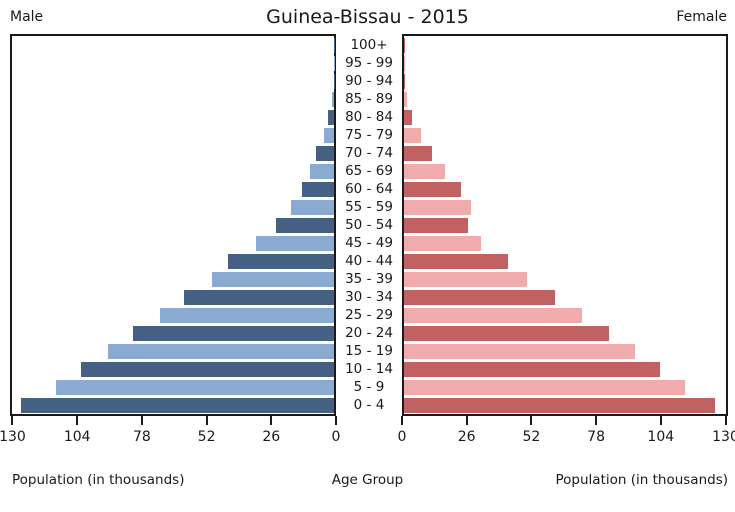 Image resolution: width=735 pixels, height=512 pixels. Describe the element at coordinates (369, 45) in the screenshot. I see `age-group-label: 100+` at that location.